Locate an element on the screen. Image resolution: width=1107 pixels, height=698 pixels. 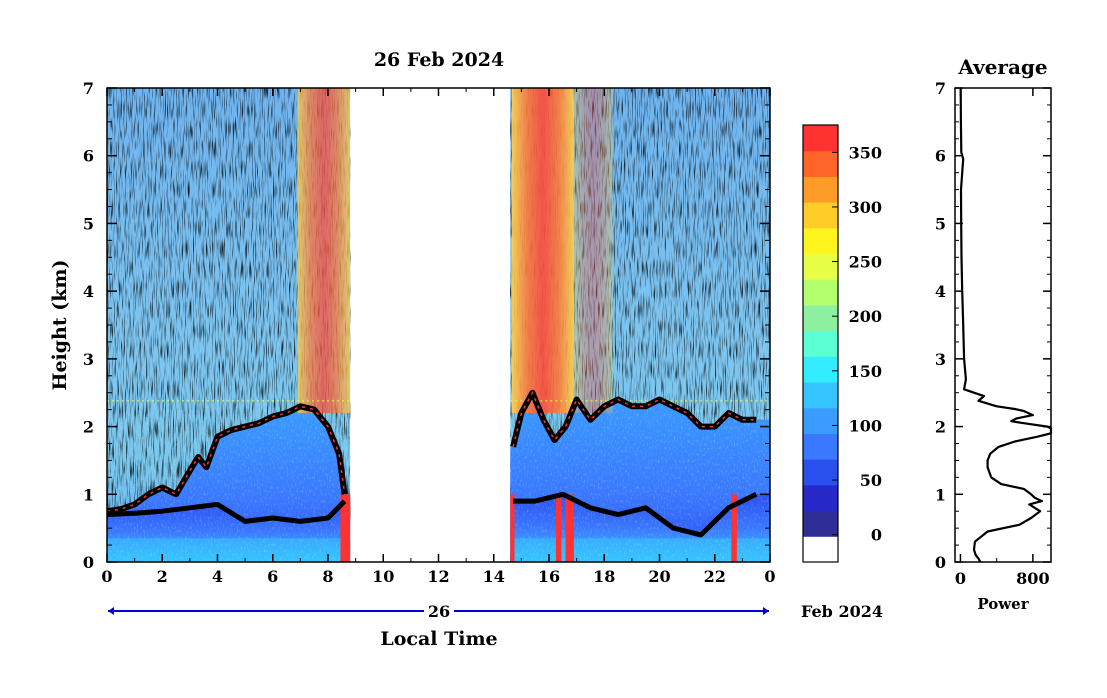
colorbar-tick-label: 100 is located at coordinates (865, 425).